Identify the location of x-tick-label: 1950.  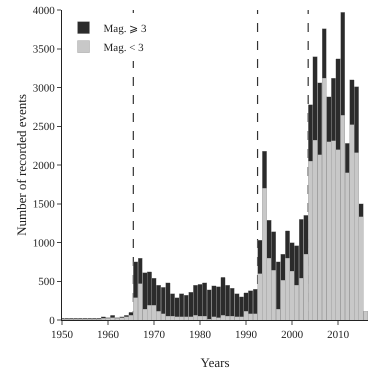
(62, 335).